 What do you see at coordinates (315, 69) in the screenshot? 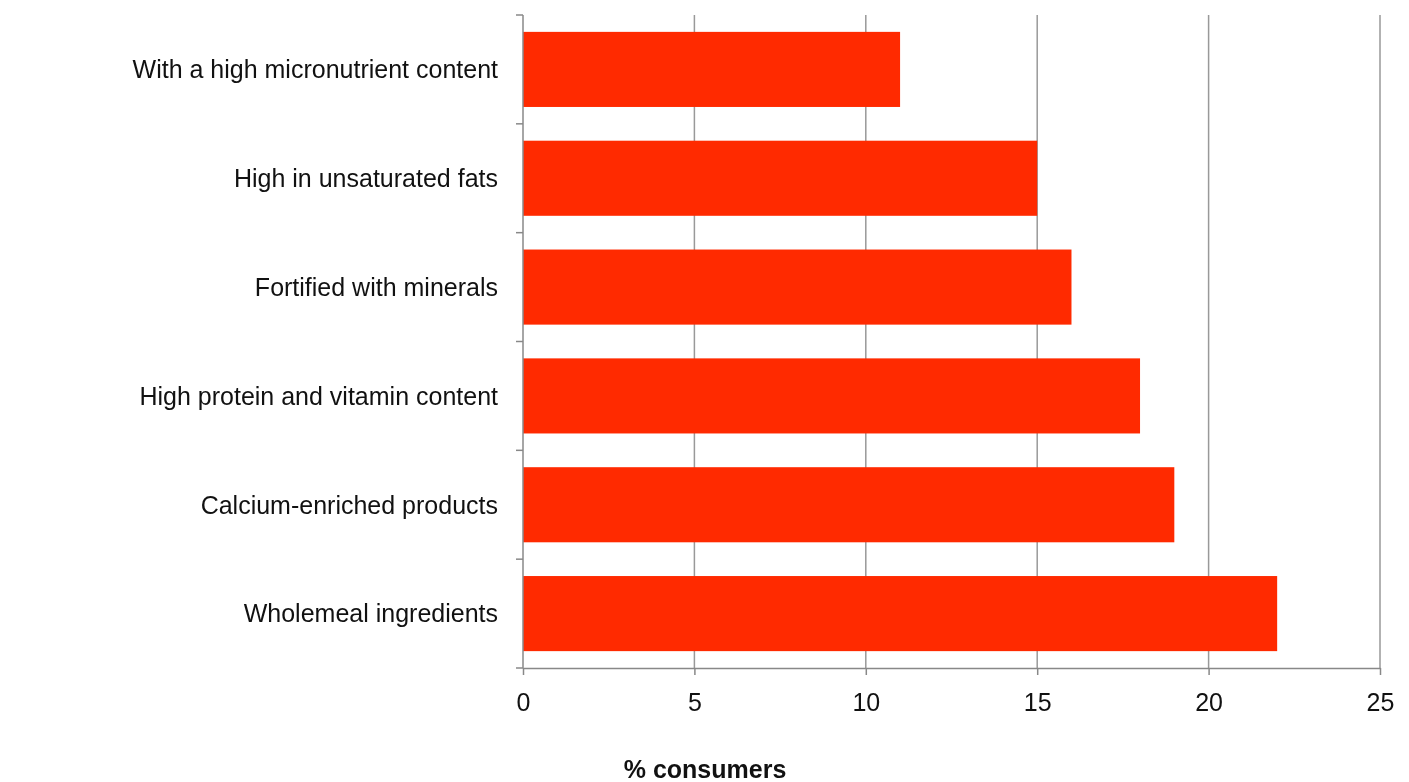
I see `y-tick-label: With a high micronutrient content` at bounding box center [315, 69].